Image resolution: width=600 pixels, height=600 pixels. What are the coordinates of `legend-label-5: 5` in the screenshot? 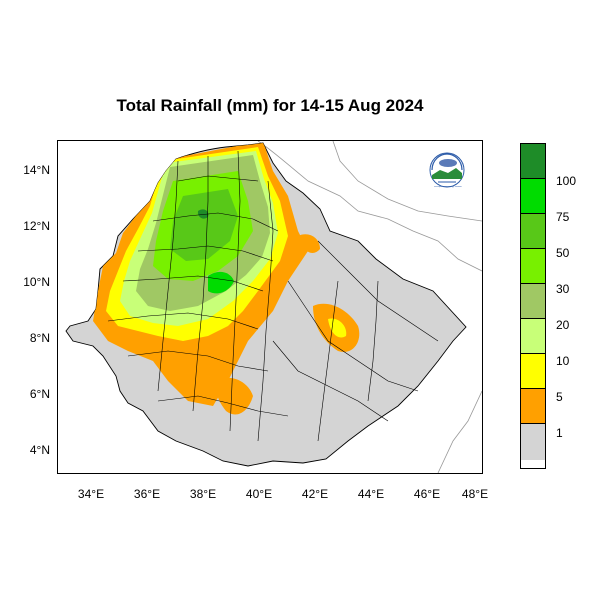 It's located at (559, 397).